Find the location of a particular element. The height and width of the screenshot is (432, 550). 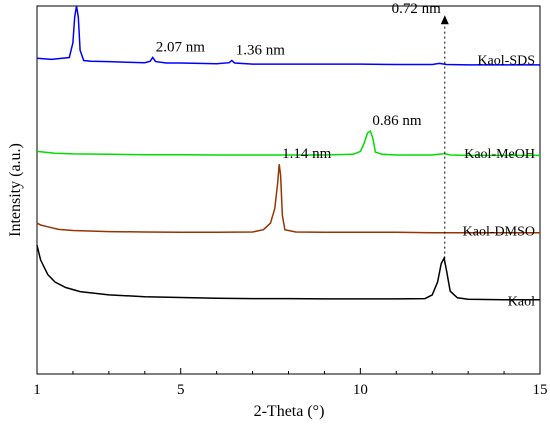

y-axis-label: Intensity (a.u.) is located at coordinates (15, 190).